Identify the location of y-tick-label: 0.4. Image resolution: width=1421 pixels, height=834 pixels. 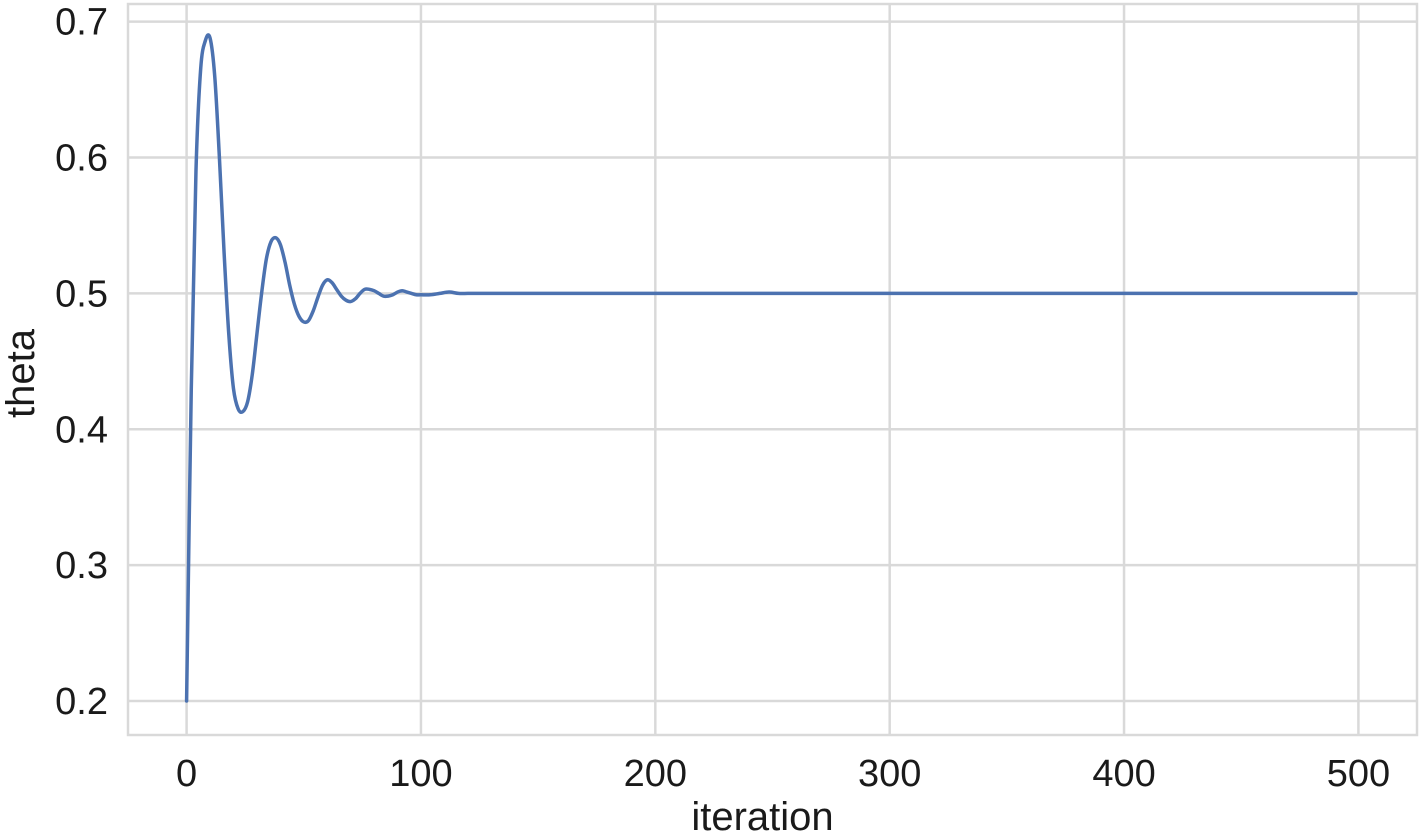
(81, 430).